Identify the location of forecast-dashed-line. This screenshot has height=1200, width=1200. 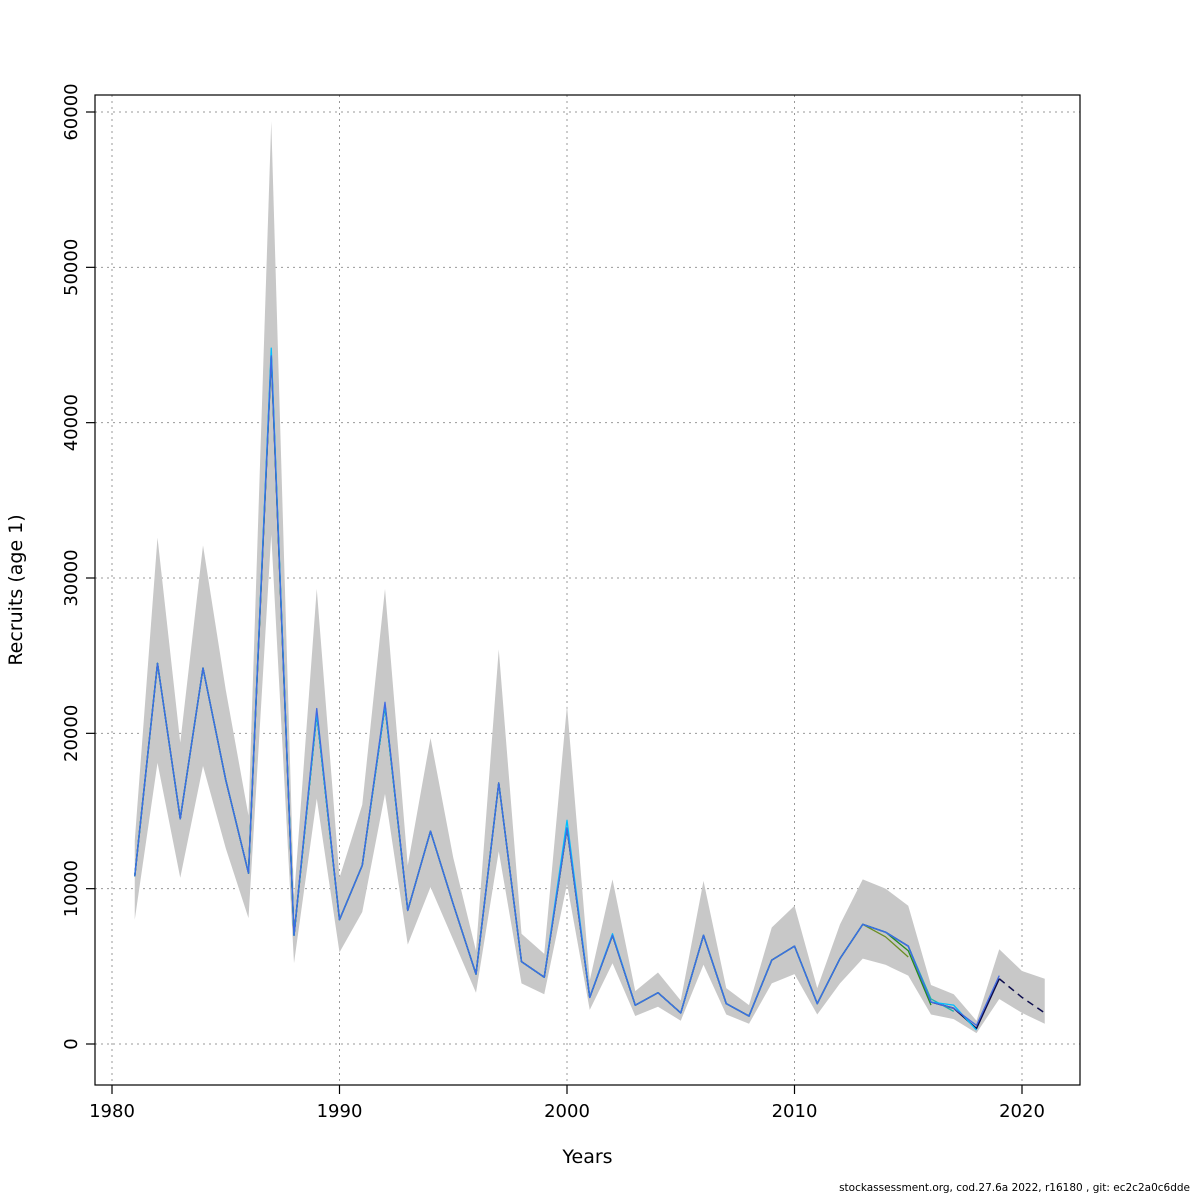
(1022, 996).